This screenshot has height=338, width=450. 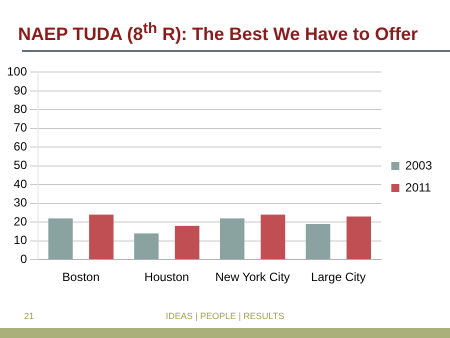 What do you see at coordinates (21, 90) in the screenshot?
I see `y-tick-label: 90` at bounding box center [21, 90].